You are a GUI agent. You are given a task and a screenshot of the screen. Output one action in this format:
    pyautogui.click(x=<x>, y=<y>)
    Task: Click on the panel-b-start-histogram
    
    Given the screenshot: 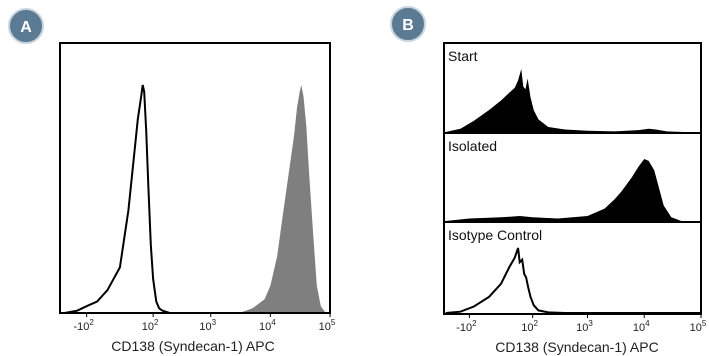 What is the action you would take?
    pyautogui.click(x=564, y=100)
    